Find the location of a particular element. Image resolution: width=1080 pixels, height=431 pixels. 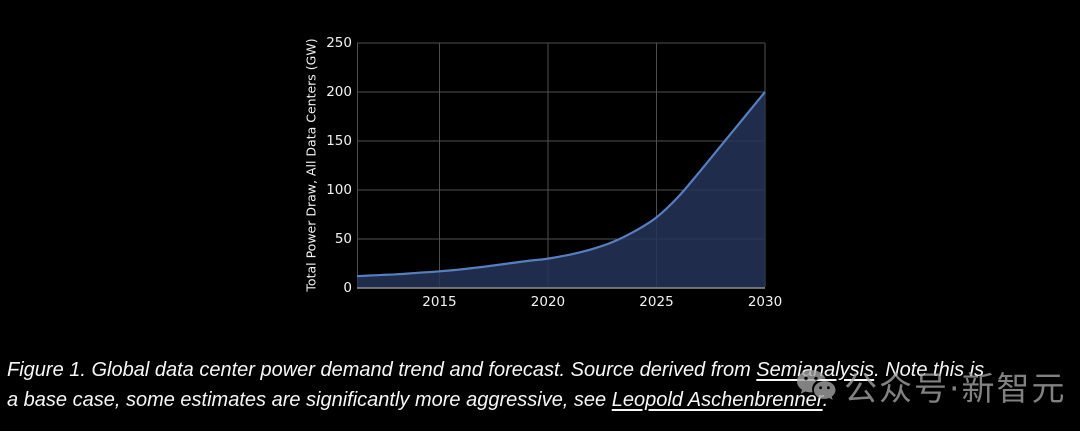

x-tick-label: 2025 is located at coordinates (656, 302).